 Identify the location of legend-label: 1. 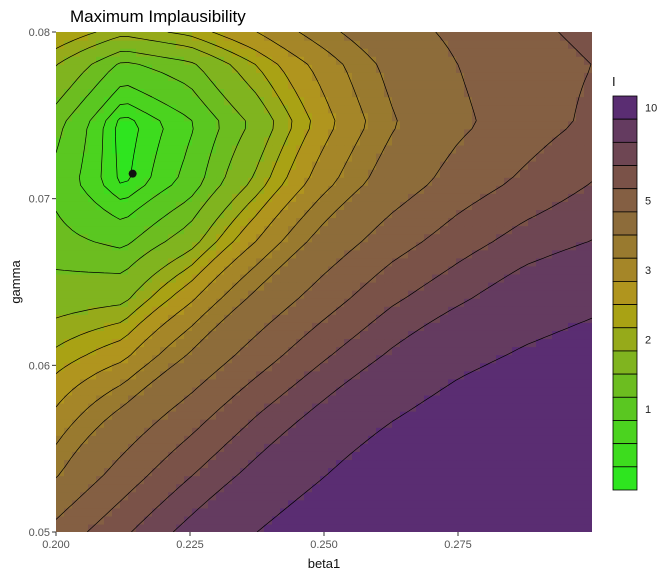
(648, 410).